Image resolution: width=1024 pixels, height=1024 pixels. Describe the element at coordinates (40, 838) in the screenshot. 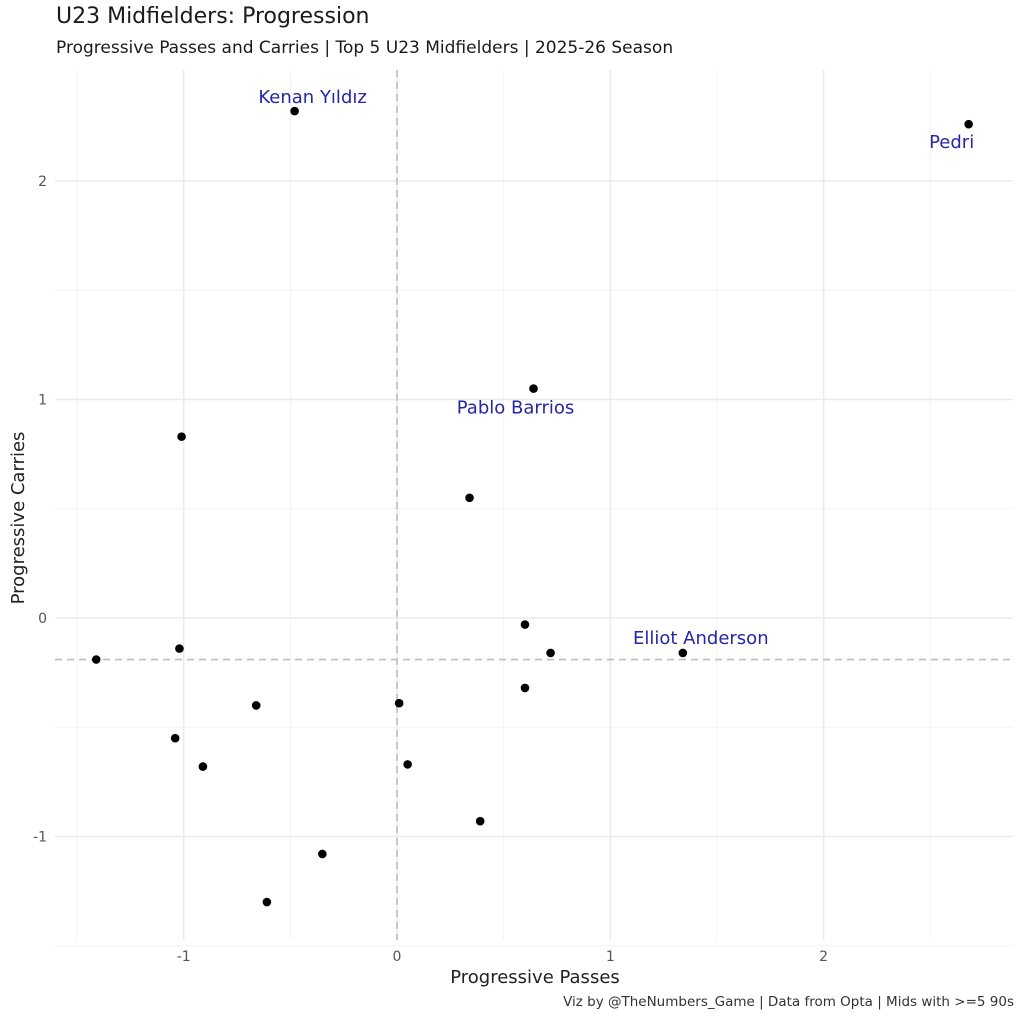

I see `y-tick-label: -1` at that location.